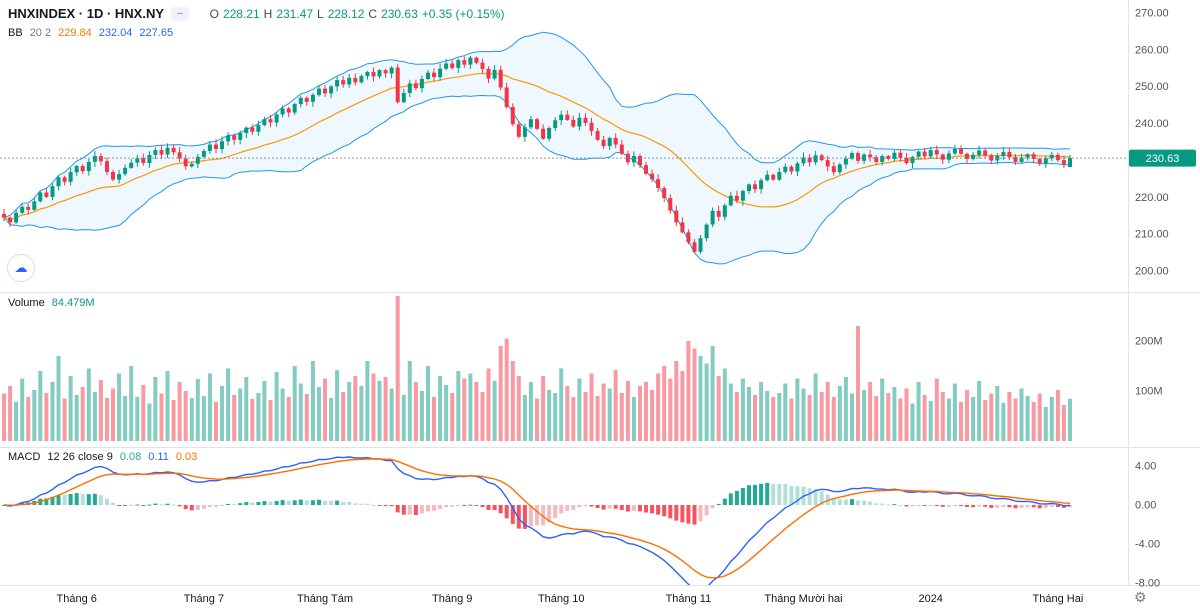 The width and height of the screenshot is (1200, 612). Describe the element at coordinates (325, 599) in the screenshot. I see `time-axis-label: Tháng Tám` at that location.